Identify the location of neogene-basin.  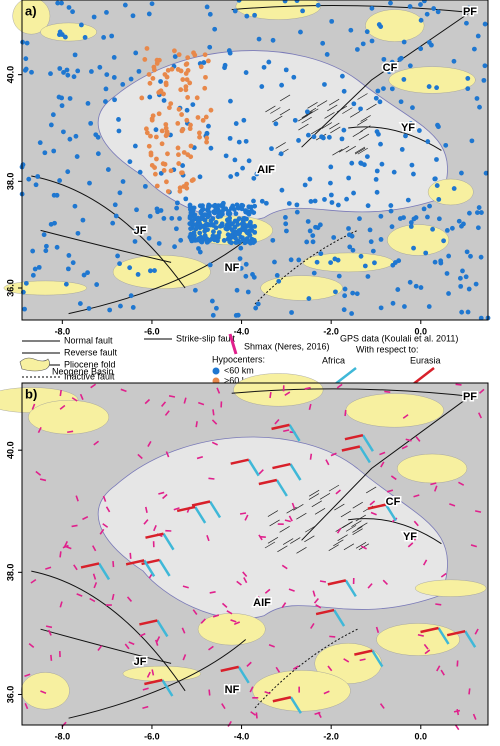
(432, 468).